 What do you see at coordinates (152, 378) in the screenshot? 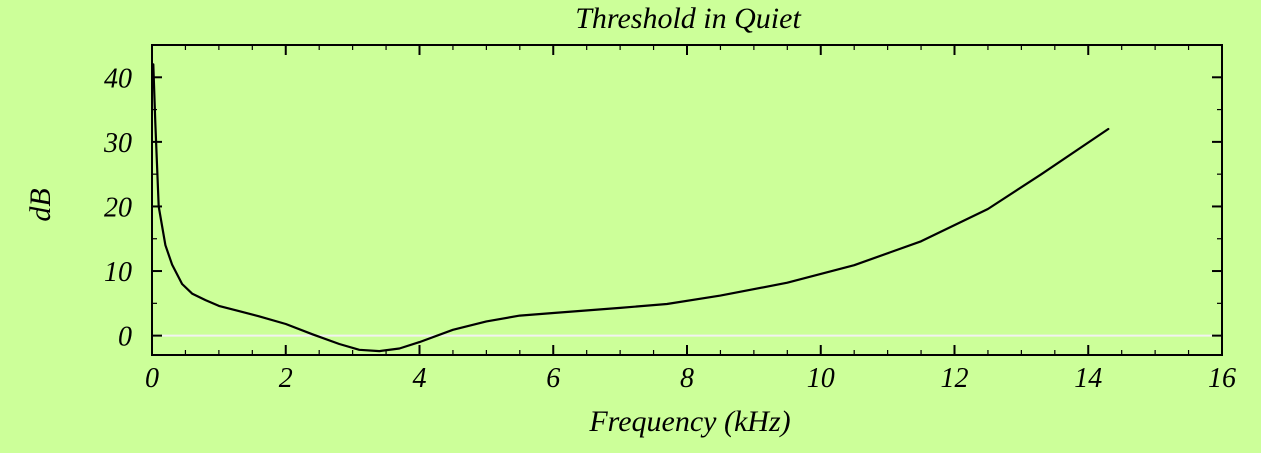
I see `x-tick-label: 0` at bounding box center [152, 378].